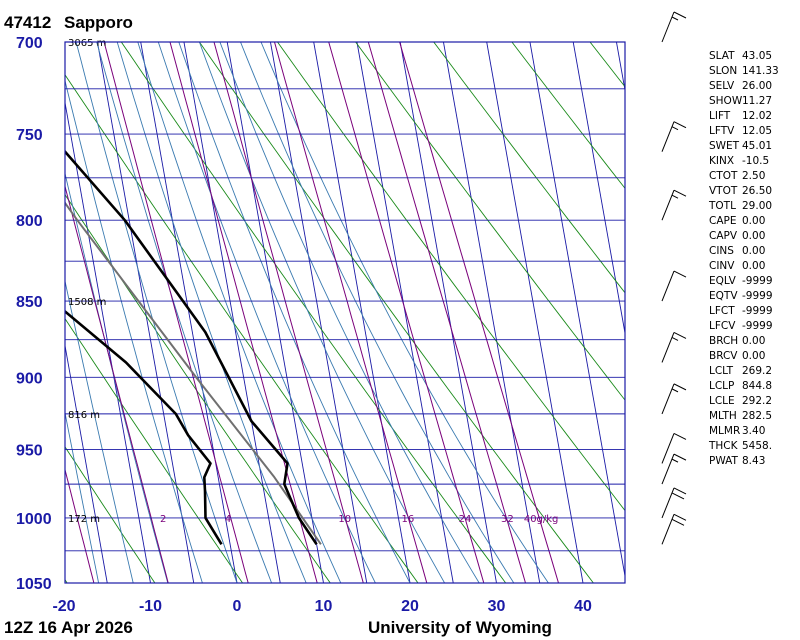 Image resolution: width=800 pixels, height=640 pixels. I want to click on index-value: 45.01, so click(757, 146).